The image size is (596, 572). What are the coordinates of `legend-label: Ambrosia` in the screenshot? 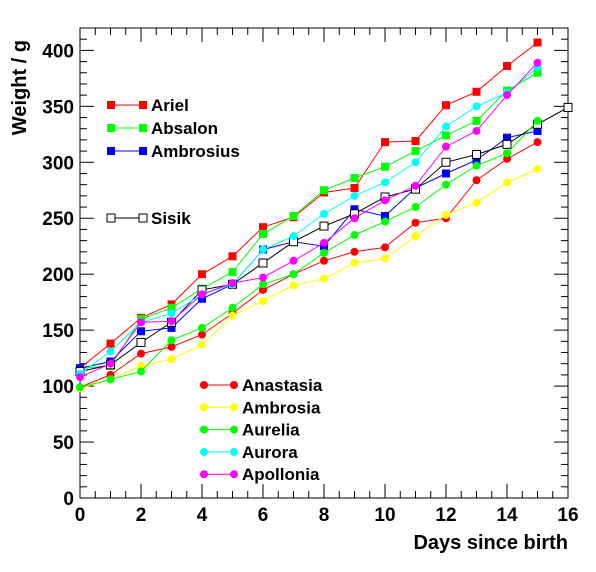 It's located at (281, 407).